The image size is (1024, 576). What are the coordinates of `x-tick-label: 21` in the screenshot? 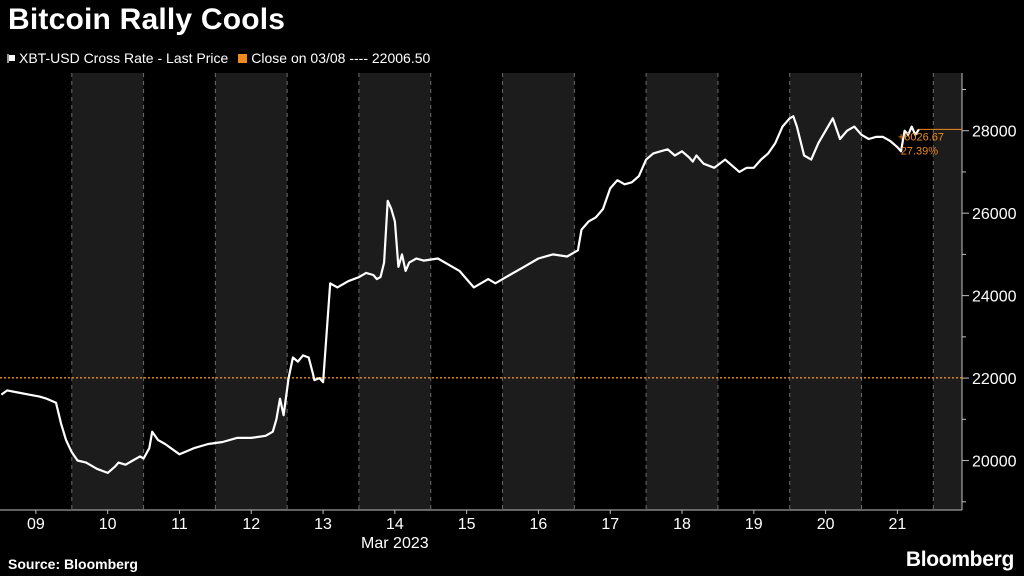 It's located at (897, 524).